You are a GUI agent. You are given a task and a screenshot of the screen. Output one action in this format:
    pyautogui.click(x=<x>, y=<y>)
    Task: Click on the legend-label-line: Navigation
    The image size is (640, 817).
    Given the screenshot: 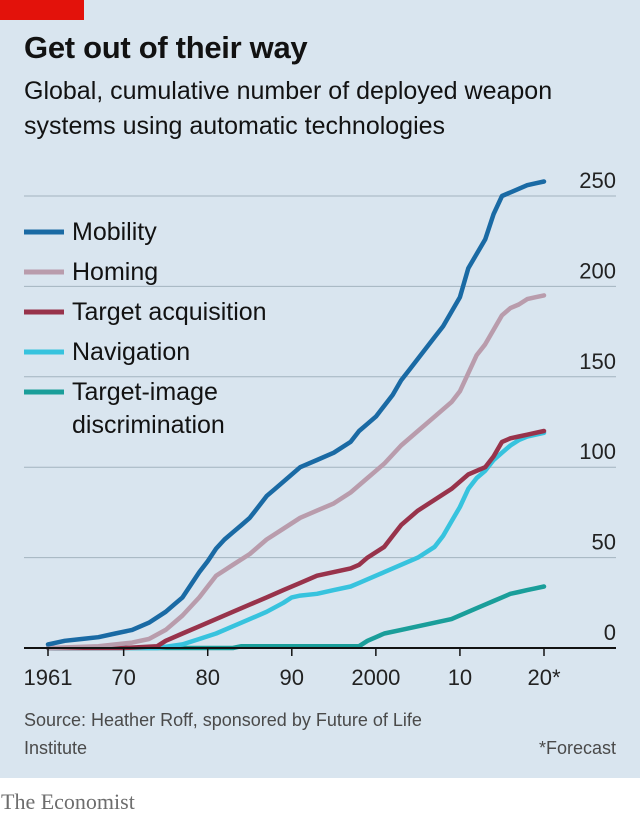 What is the action you would take?
    pyautogui.click(x=131, y=352)
    